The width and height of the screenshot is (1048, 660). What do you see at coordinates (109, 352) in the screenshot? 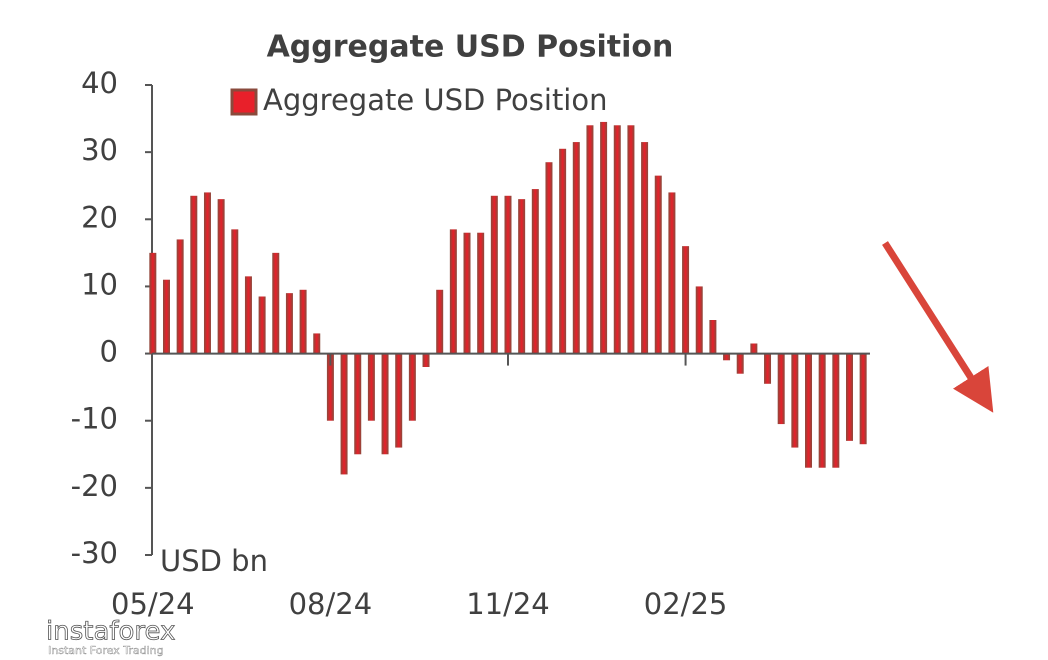
I see `y-tick-label: 0` at bounding box center [109, 352].